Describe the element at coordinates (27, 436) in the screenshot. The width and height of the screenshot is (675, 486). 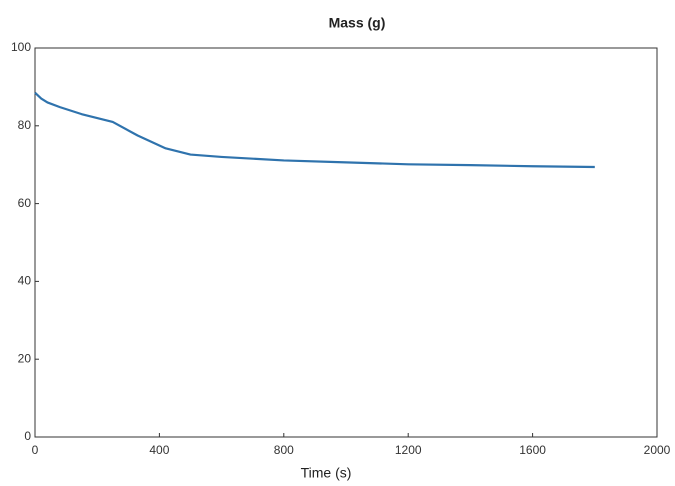
I see `y-tick-label: 0` at that location.